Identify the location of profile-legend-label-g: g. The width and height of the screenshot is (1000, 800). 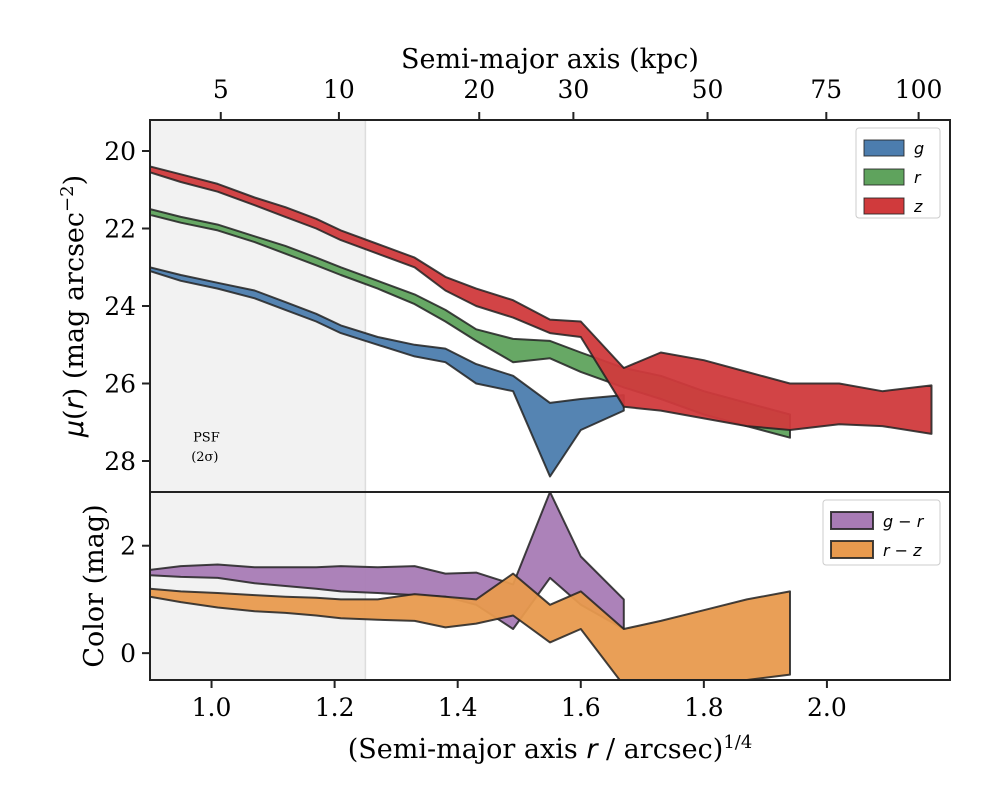
(919, 148).